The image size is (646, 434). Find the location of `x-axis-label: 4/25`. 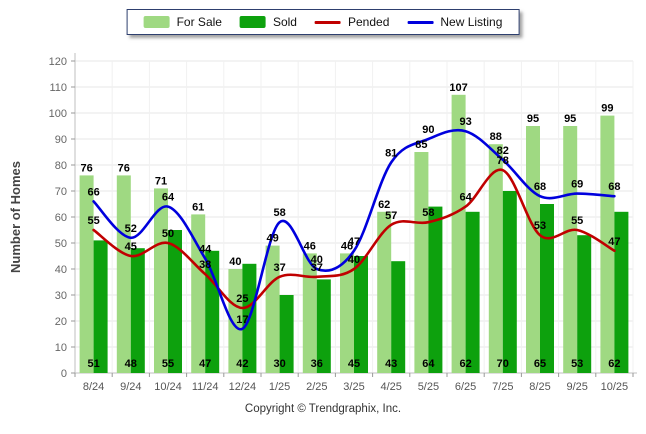

x-axis-label: 4/25 is located at coordinates (390, 387).